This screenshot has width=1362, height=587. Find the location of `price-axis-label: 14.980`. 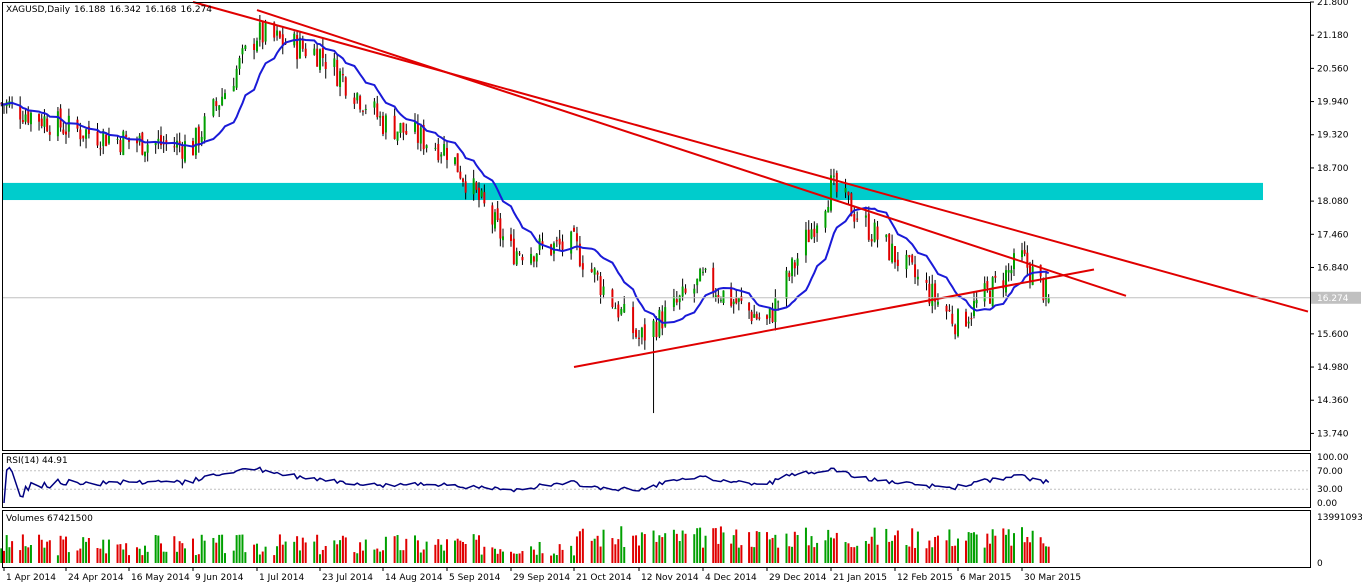

price-axis-label: 14.980 is located at coordinates (1333, 368).